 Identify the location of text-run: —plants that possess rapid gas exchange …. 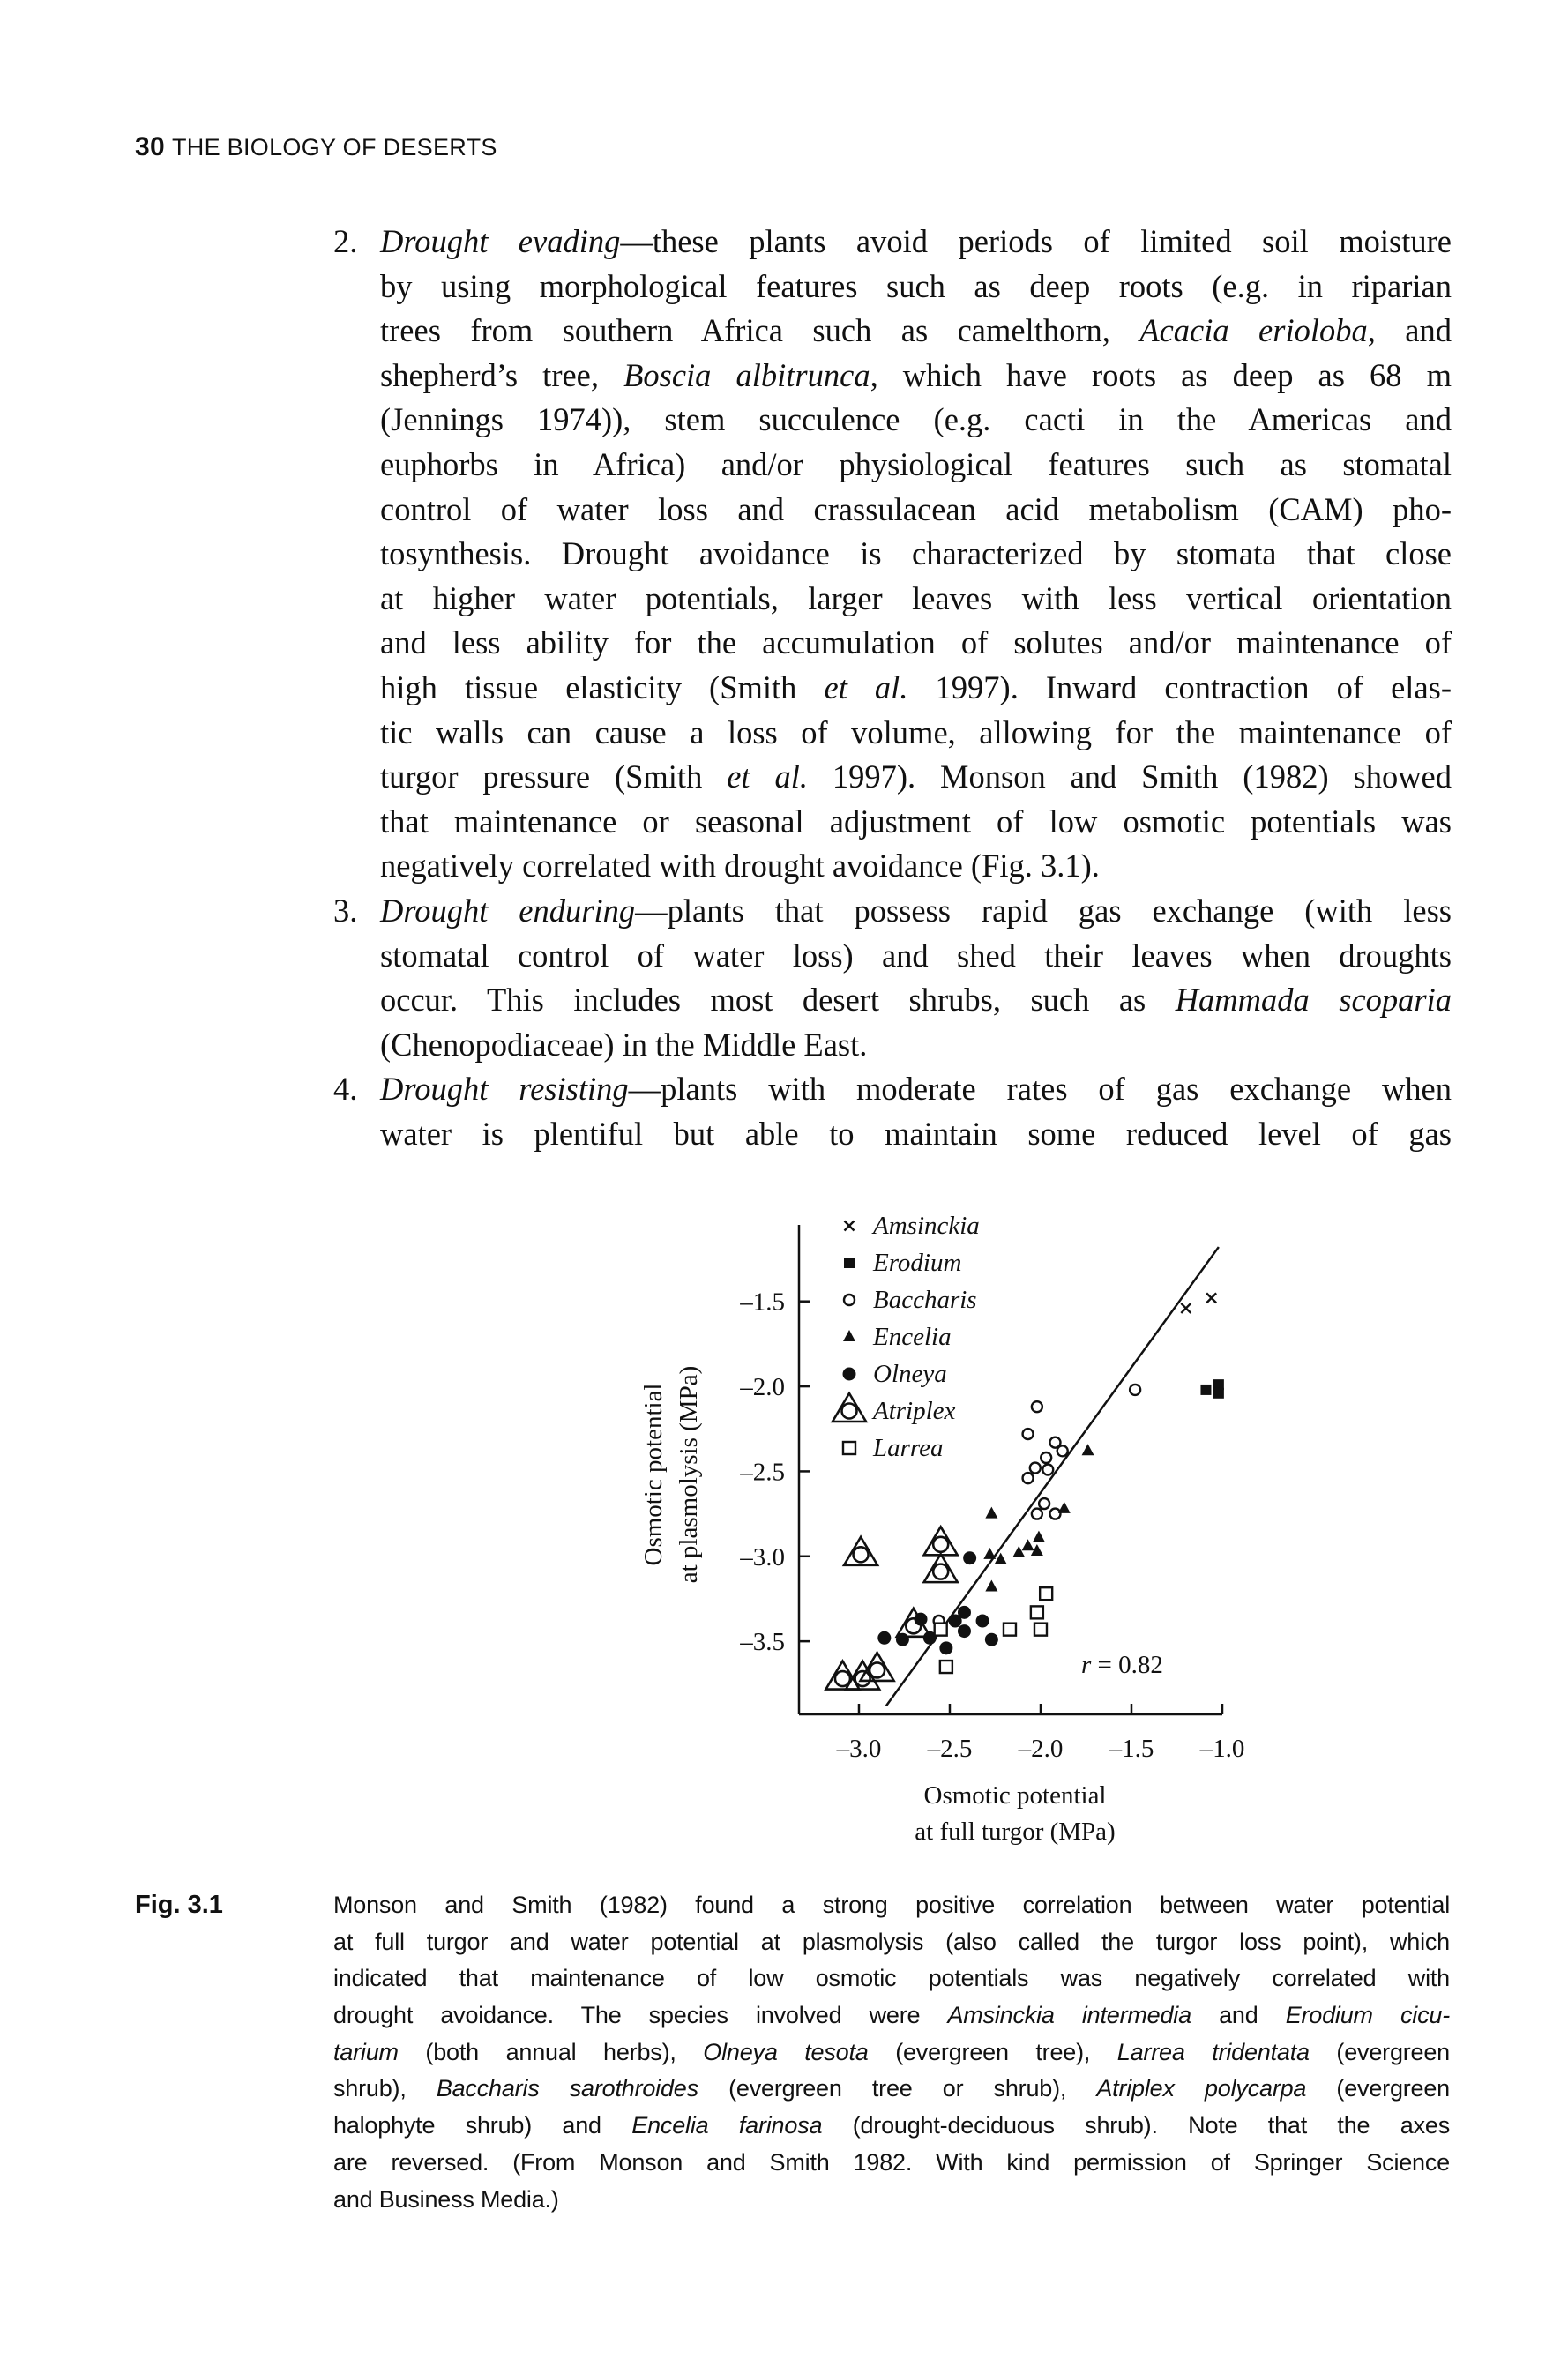
(1043, 910).